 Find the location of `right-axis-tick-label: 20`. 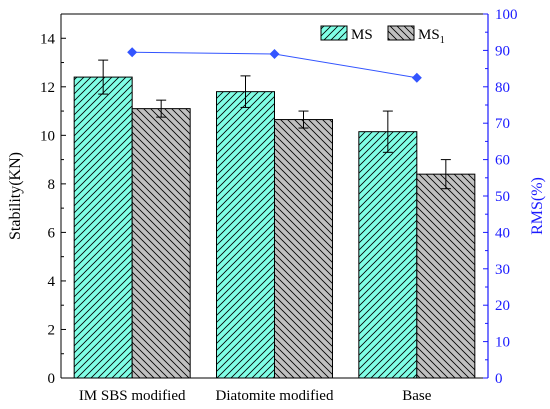

right-axis-tick-label: 20 is located at coordinates (502, 306).